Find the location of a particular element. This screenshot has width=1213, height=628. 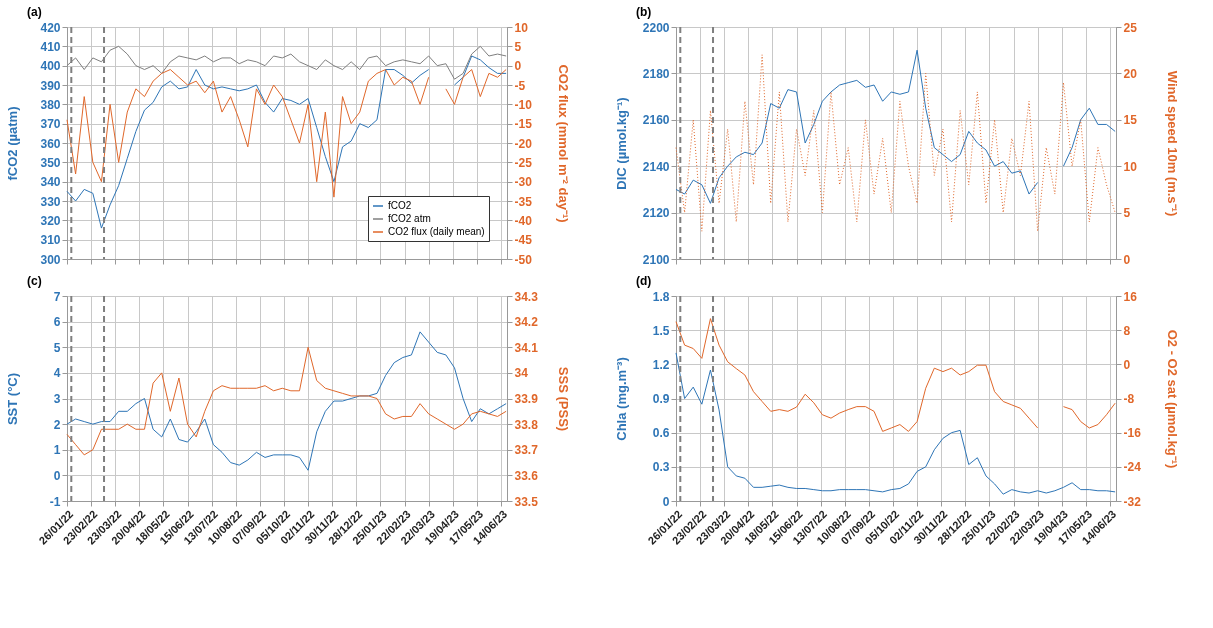

y-tick-label: 4 is located at coordinates (57, 373).